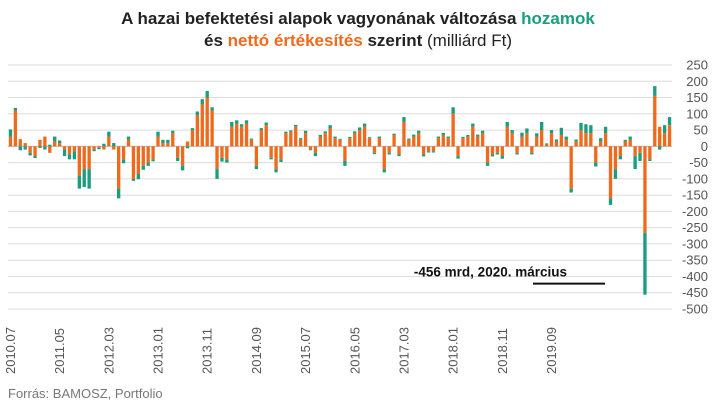  I want to click on y-tick-label: -350, so click(695, 260).